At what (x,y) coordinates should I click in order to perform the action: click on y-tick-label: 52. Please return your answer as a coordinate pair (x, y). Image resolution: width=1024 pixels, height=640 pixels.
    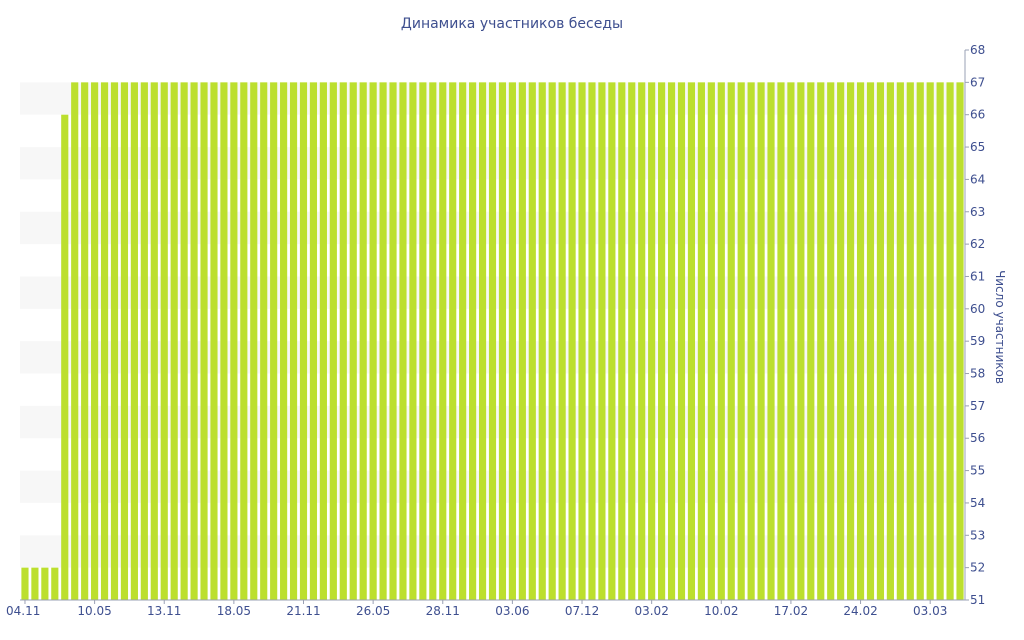
    Looking at the image, I should click on (977, 568).